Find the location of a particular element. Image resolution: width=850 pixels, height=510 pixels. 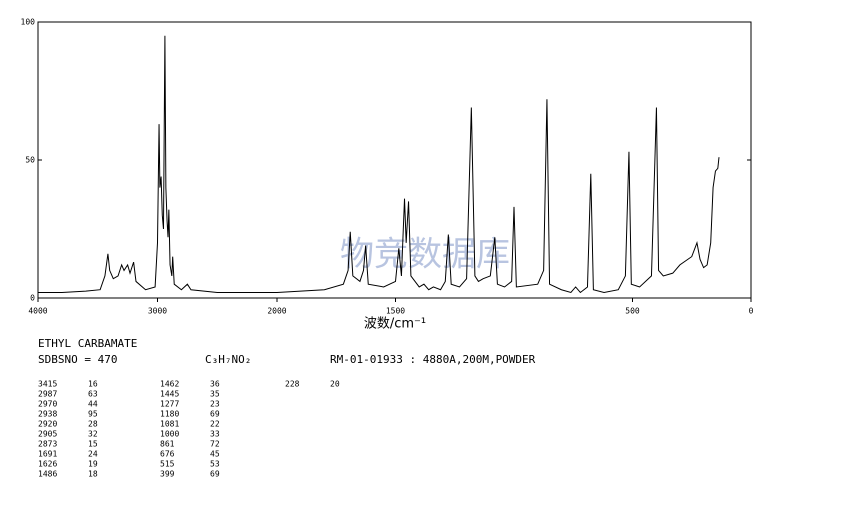

y-tick-label: 0 is located at coordinates (32, 298).